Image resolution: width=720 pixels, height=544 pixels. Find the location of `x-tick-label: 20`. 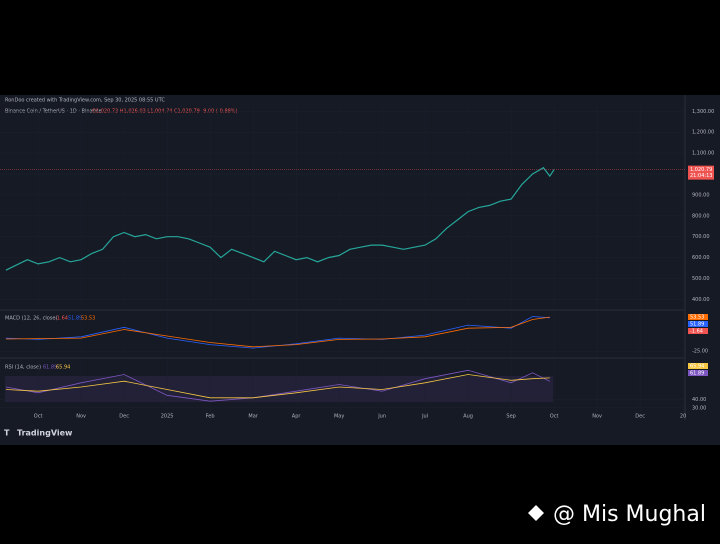

x-tick-label: 20 is located at coordinates (683, 417).